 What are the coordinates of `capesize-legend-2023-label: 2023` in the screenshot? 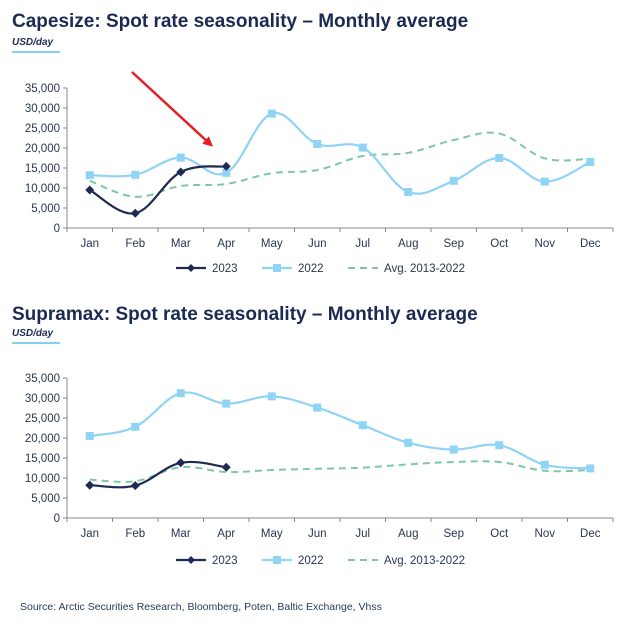 It's located at (225, 269).